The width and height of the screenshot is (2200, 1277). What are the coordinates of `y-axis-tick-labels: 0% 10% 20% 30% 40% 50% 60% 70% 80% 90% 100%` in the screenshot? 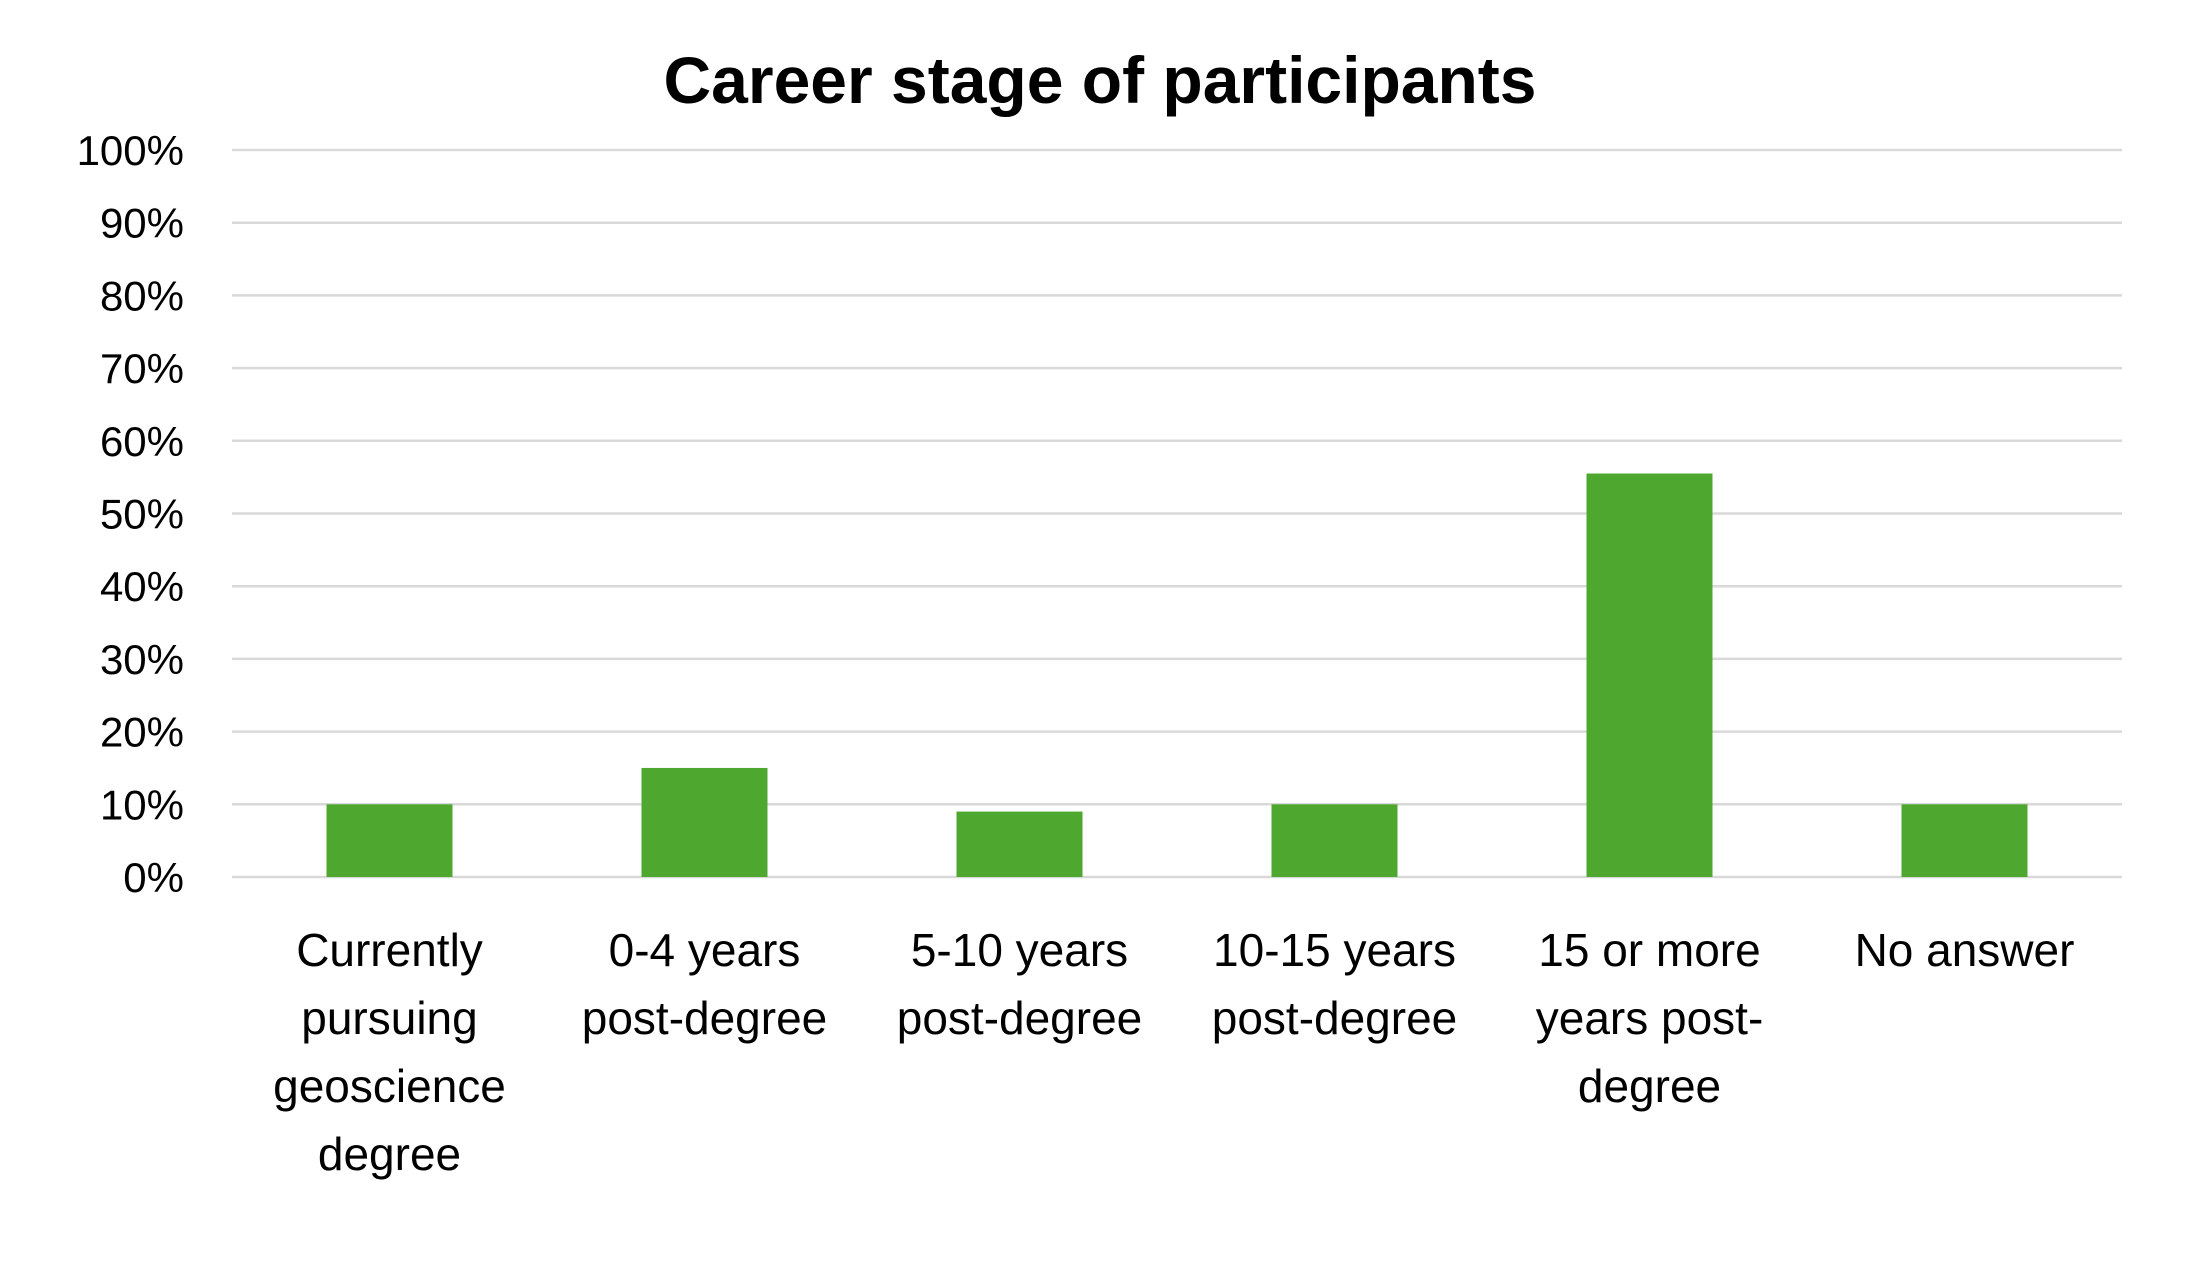 It's located at (130, 514).